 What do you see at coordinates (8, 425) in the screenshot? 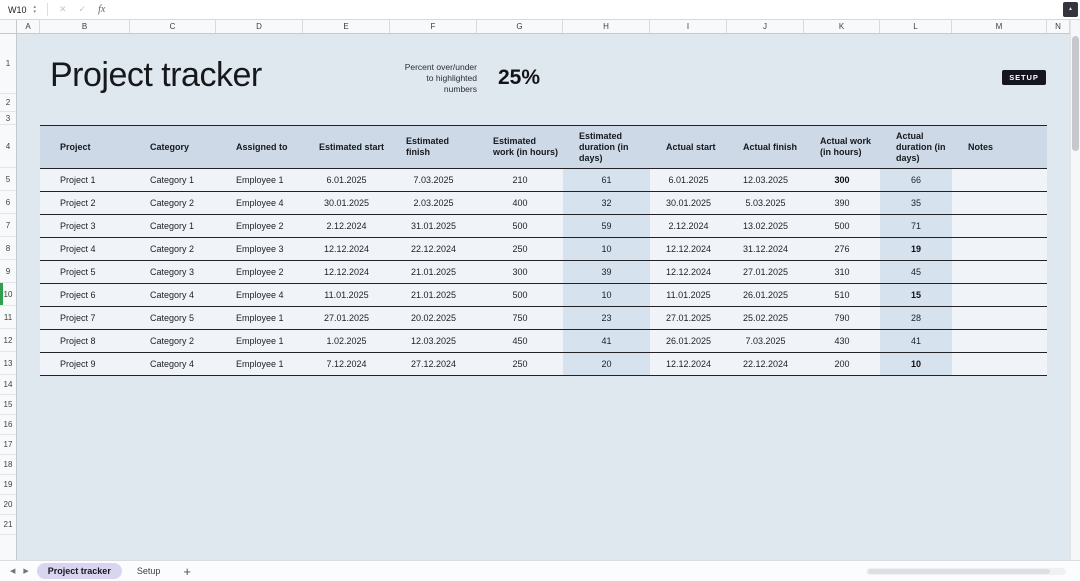
I see `row-header-16: 16` at bounding box center [8, 425].